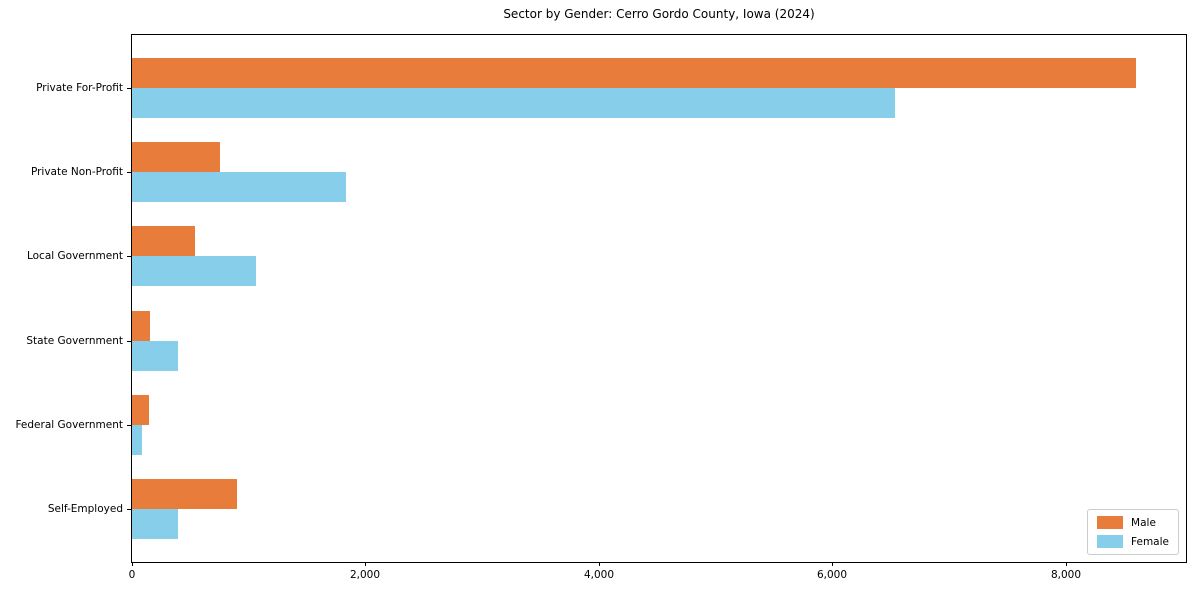  What do you see at coordinates (1110, 541) in the screenshot?
I see `legend-swatch-female` at bounding box center [1110, 541].